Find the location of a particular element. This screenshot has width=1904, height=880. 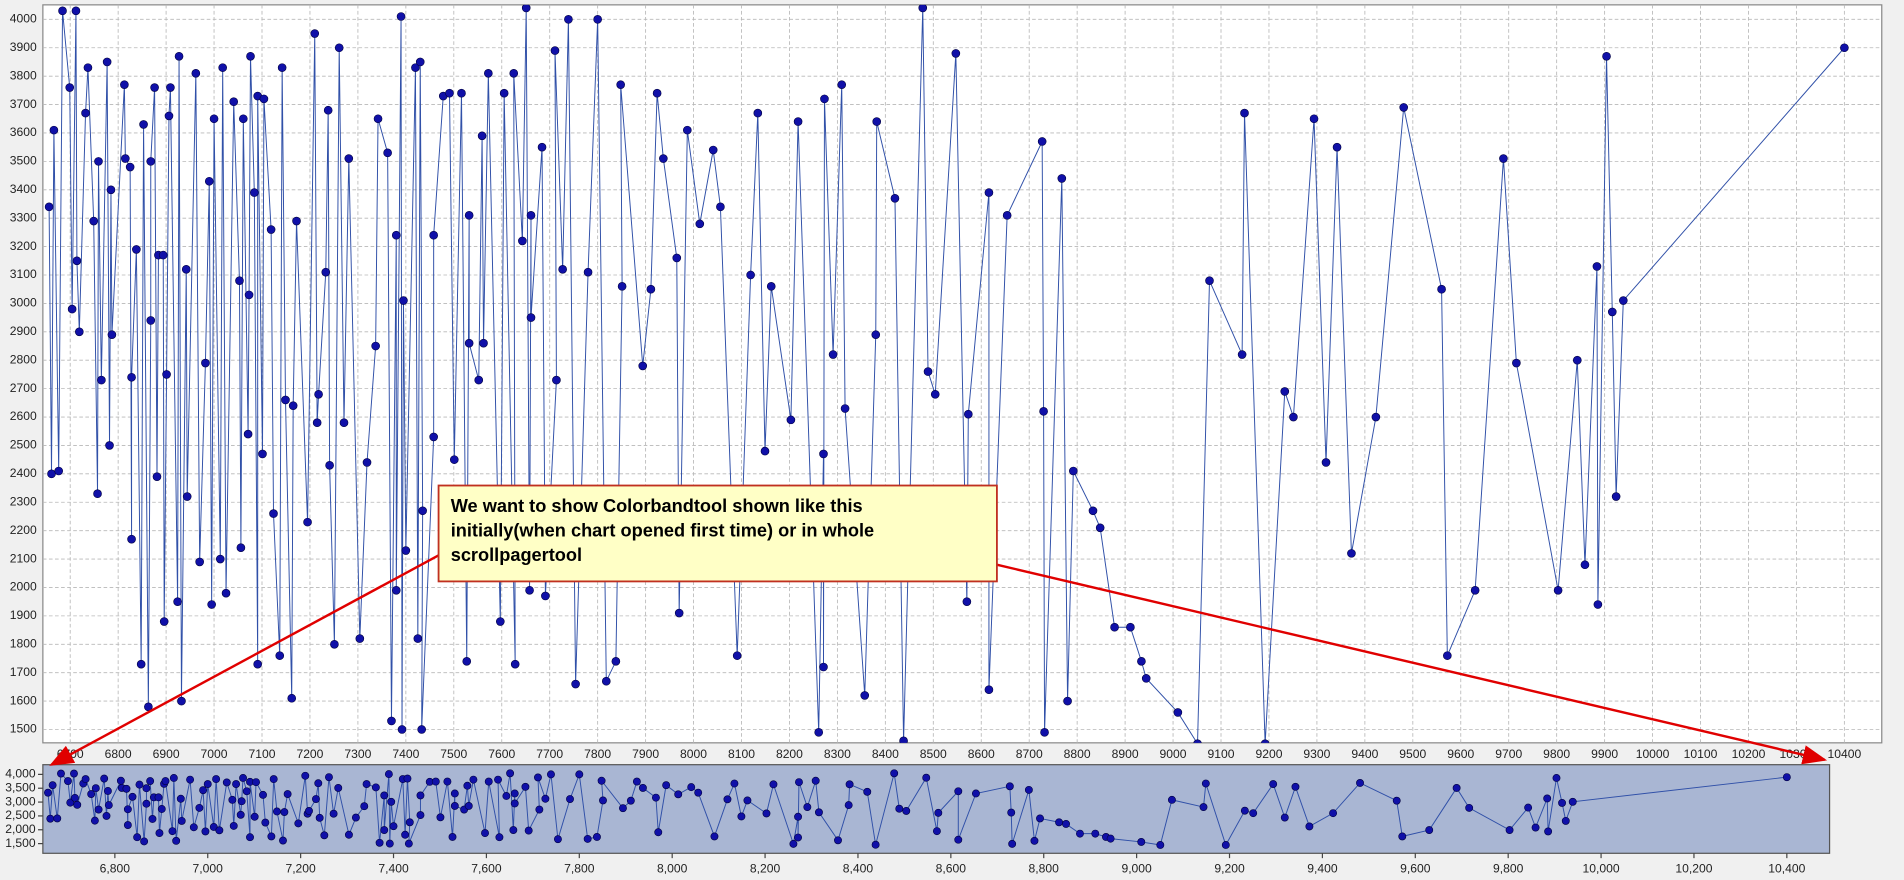

y-tick-label: 2200 is located at coordinates (23, 530).